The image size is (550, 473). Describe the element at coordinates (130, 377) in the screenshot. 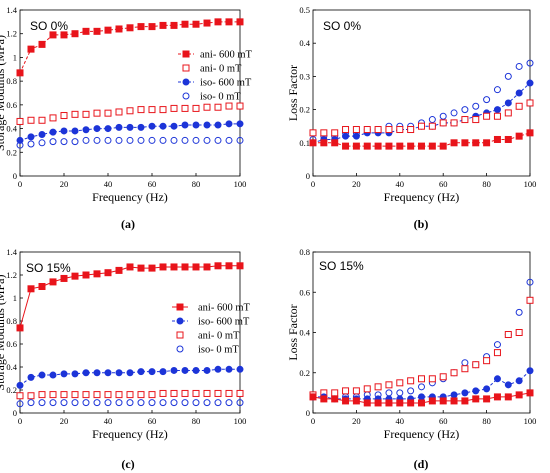

I see `series-iso-600-mt` at that location.